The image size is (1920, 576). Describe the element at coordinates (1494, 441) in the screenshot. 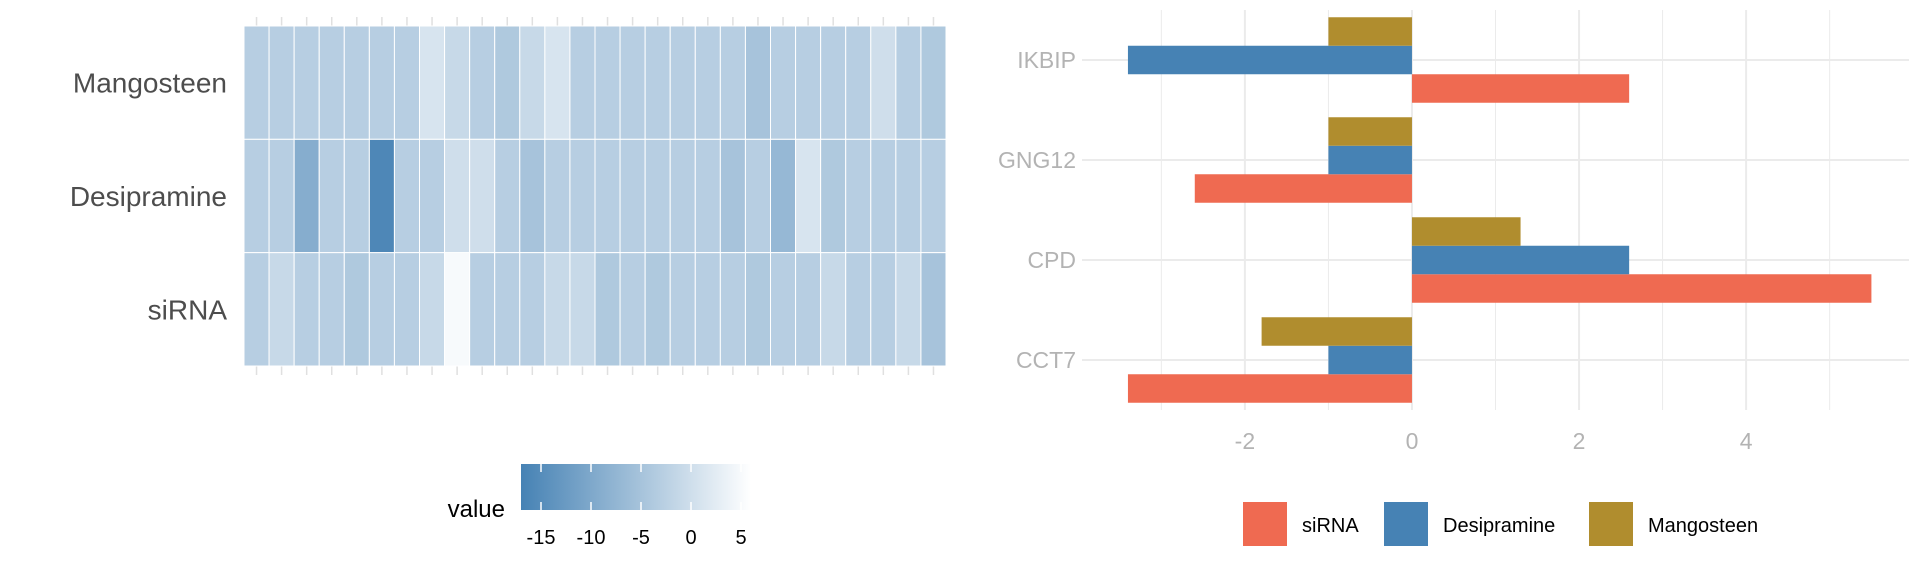

I see `bar-chart-x-tick-labels: -2 0 2 4` at that location.